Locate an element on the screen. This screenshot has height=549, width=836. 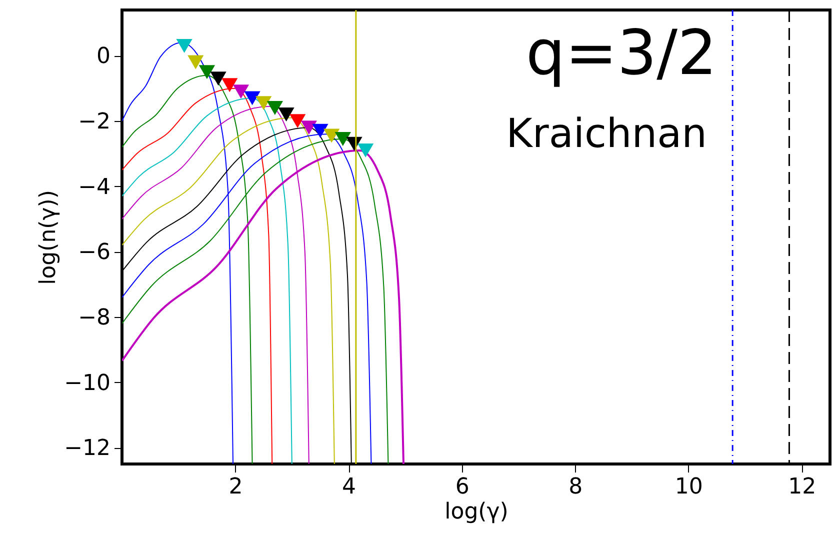
x-tick-label: 4 is located at coordinates (349, 487).